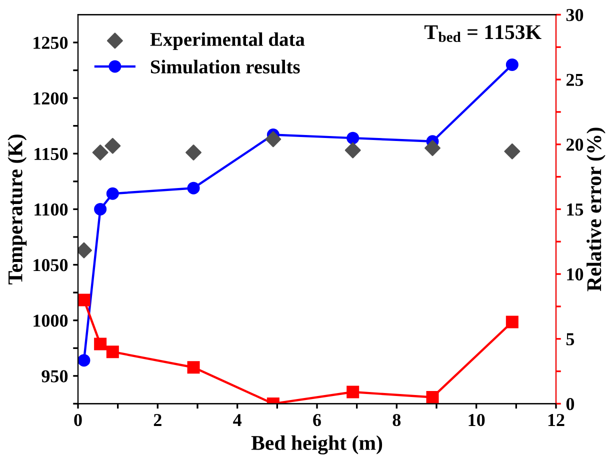 The height and width of the screenshot is (467, 611). What do you see at coordinates (227, 41) in the screenshot?
I see `legend-label: Experimental data` at bounding box center [227, 41].